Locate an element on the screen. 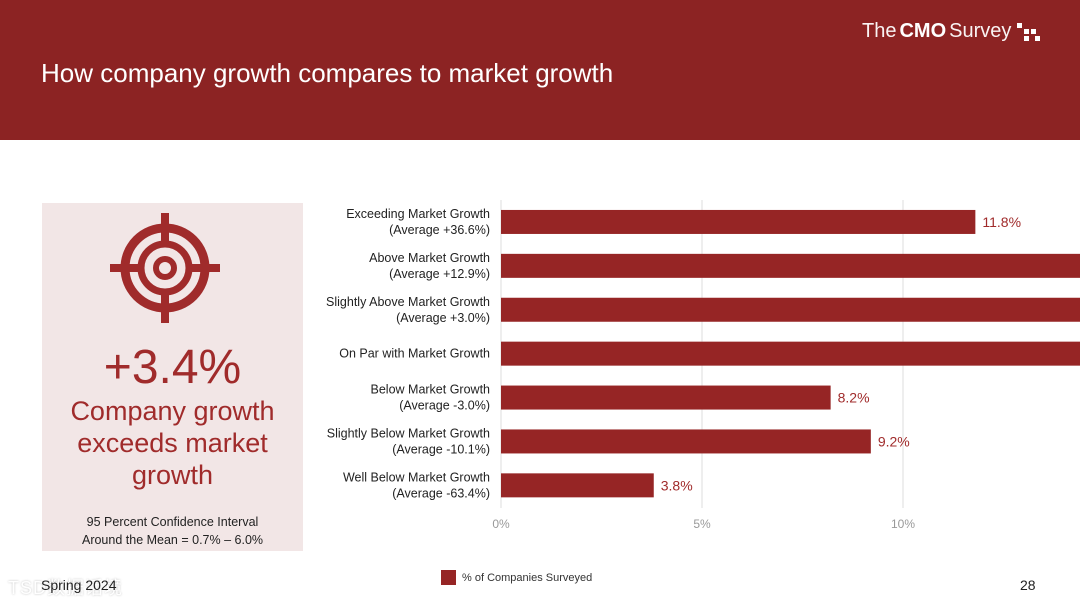  growth-statement: Company growth exceeds market growth is located at coordinates (172, 443).